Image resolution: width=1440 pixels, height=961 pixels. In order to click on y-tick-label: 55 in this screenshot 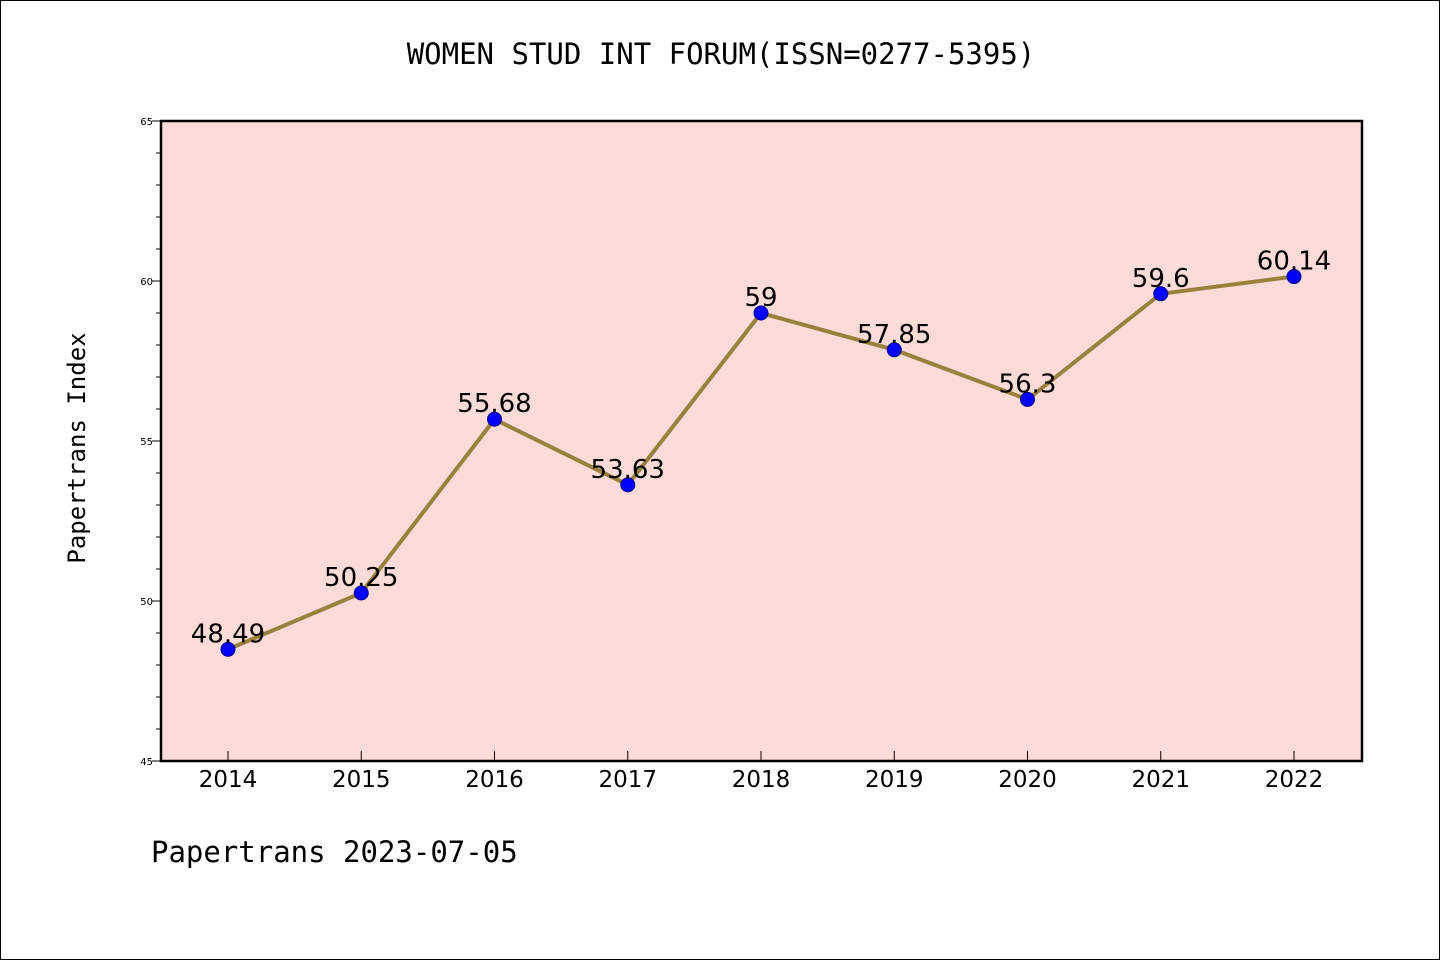, I will do `click(146, 442)`.